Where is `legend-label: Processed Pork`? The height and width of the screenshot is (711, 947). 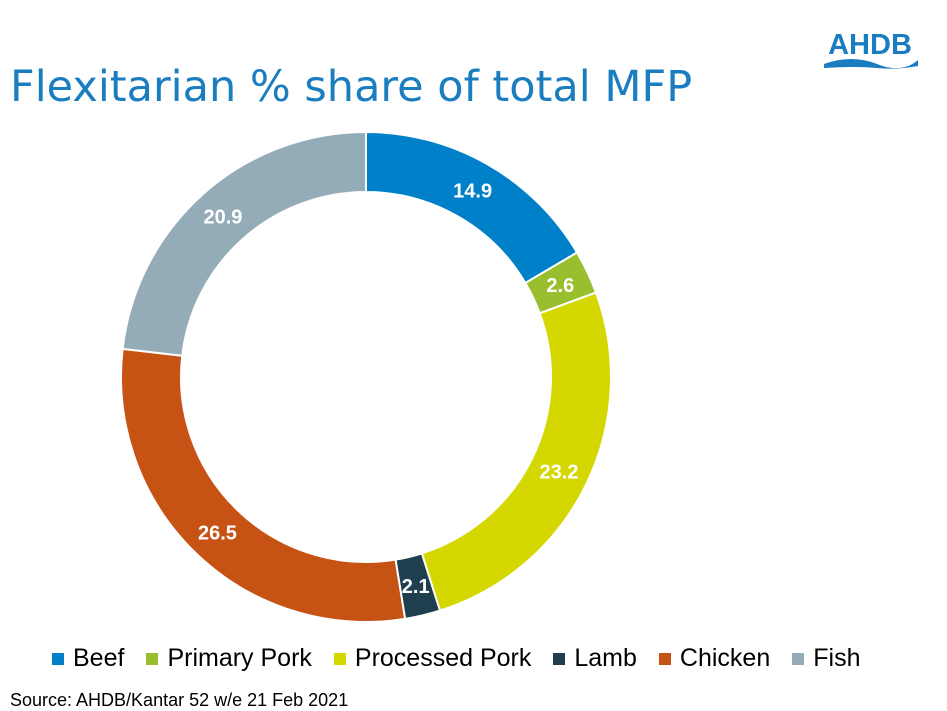 legend-label: Processed Pork is located at coordinates (443, 658).